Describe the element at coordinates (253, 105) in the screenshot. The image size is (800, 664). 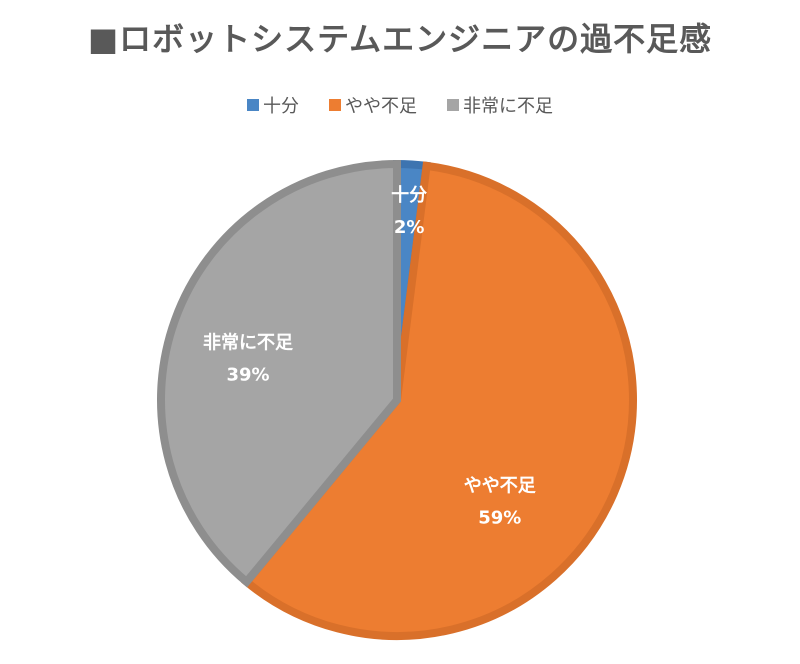
I see `legend-swatch-jubun` at that location.